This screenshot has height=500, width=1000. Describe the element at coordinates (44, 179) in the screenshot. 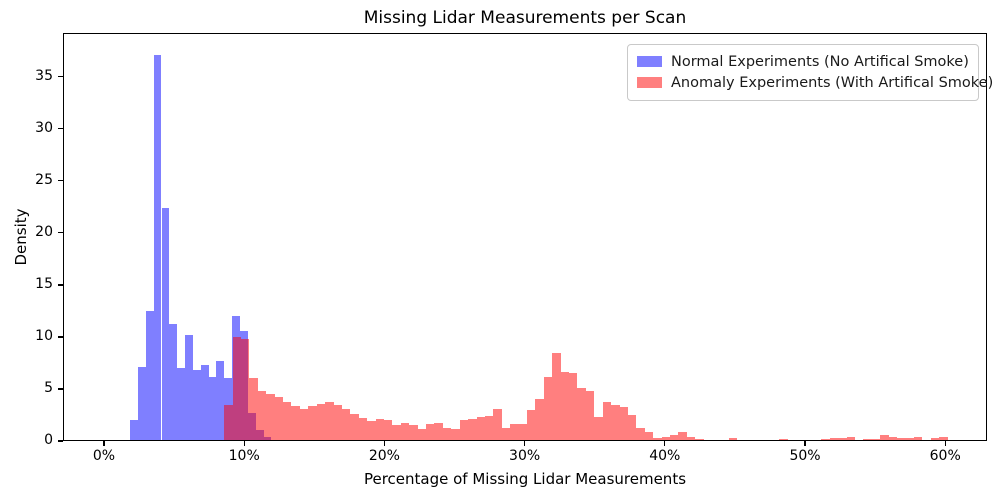

I see `y-tick-label: 25` at that location.